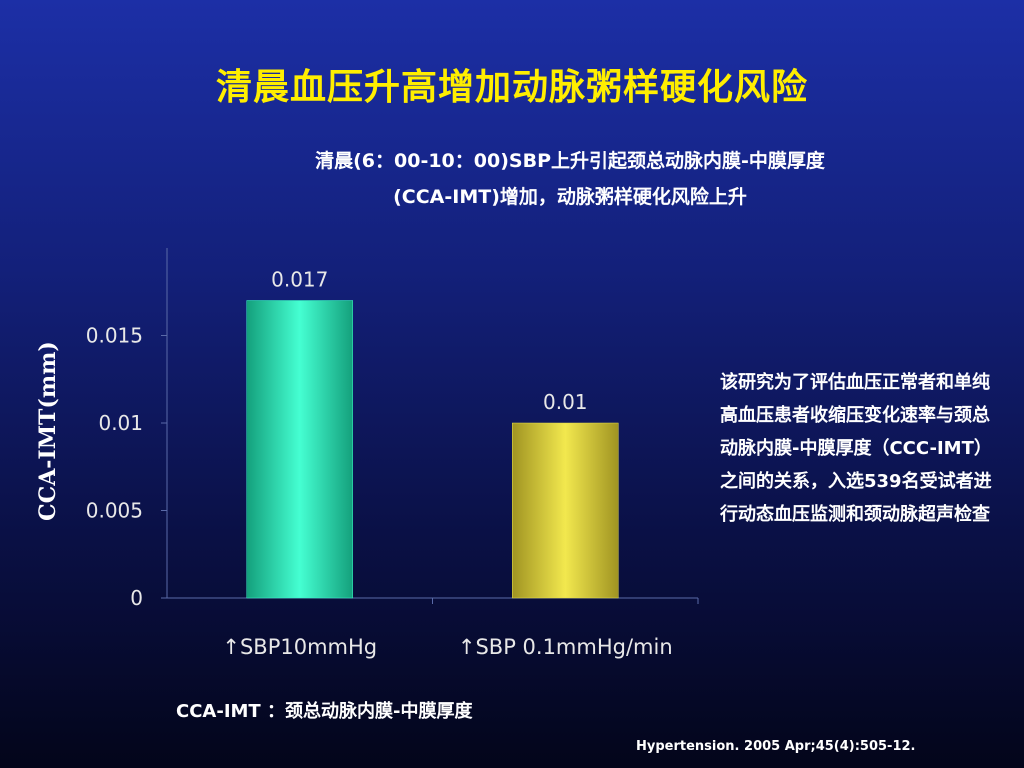 This screenshot has height=768, width=1024. What do you see at coordinates (299, 280) in the screenshot?
I see `data-label: 0.017` at bounding box center [299, 280].